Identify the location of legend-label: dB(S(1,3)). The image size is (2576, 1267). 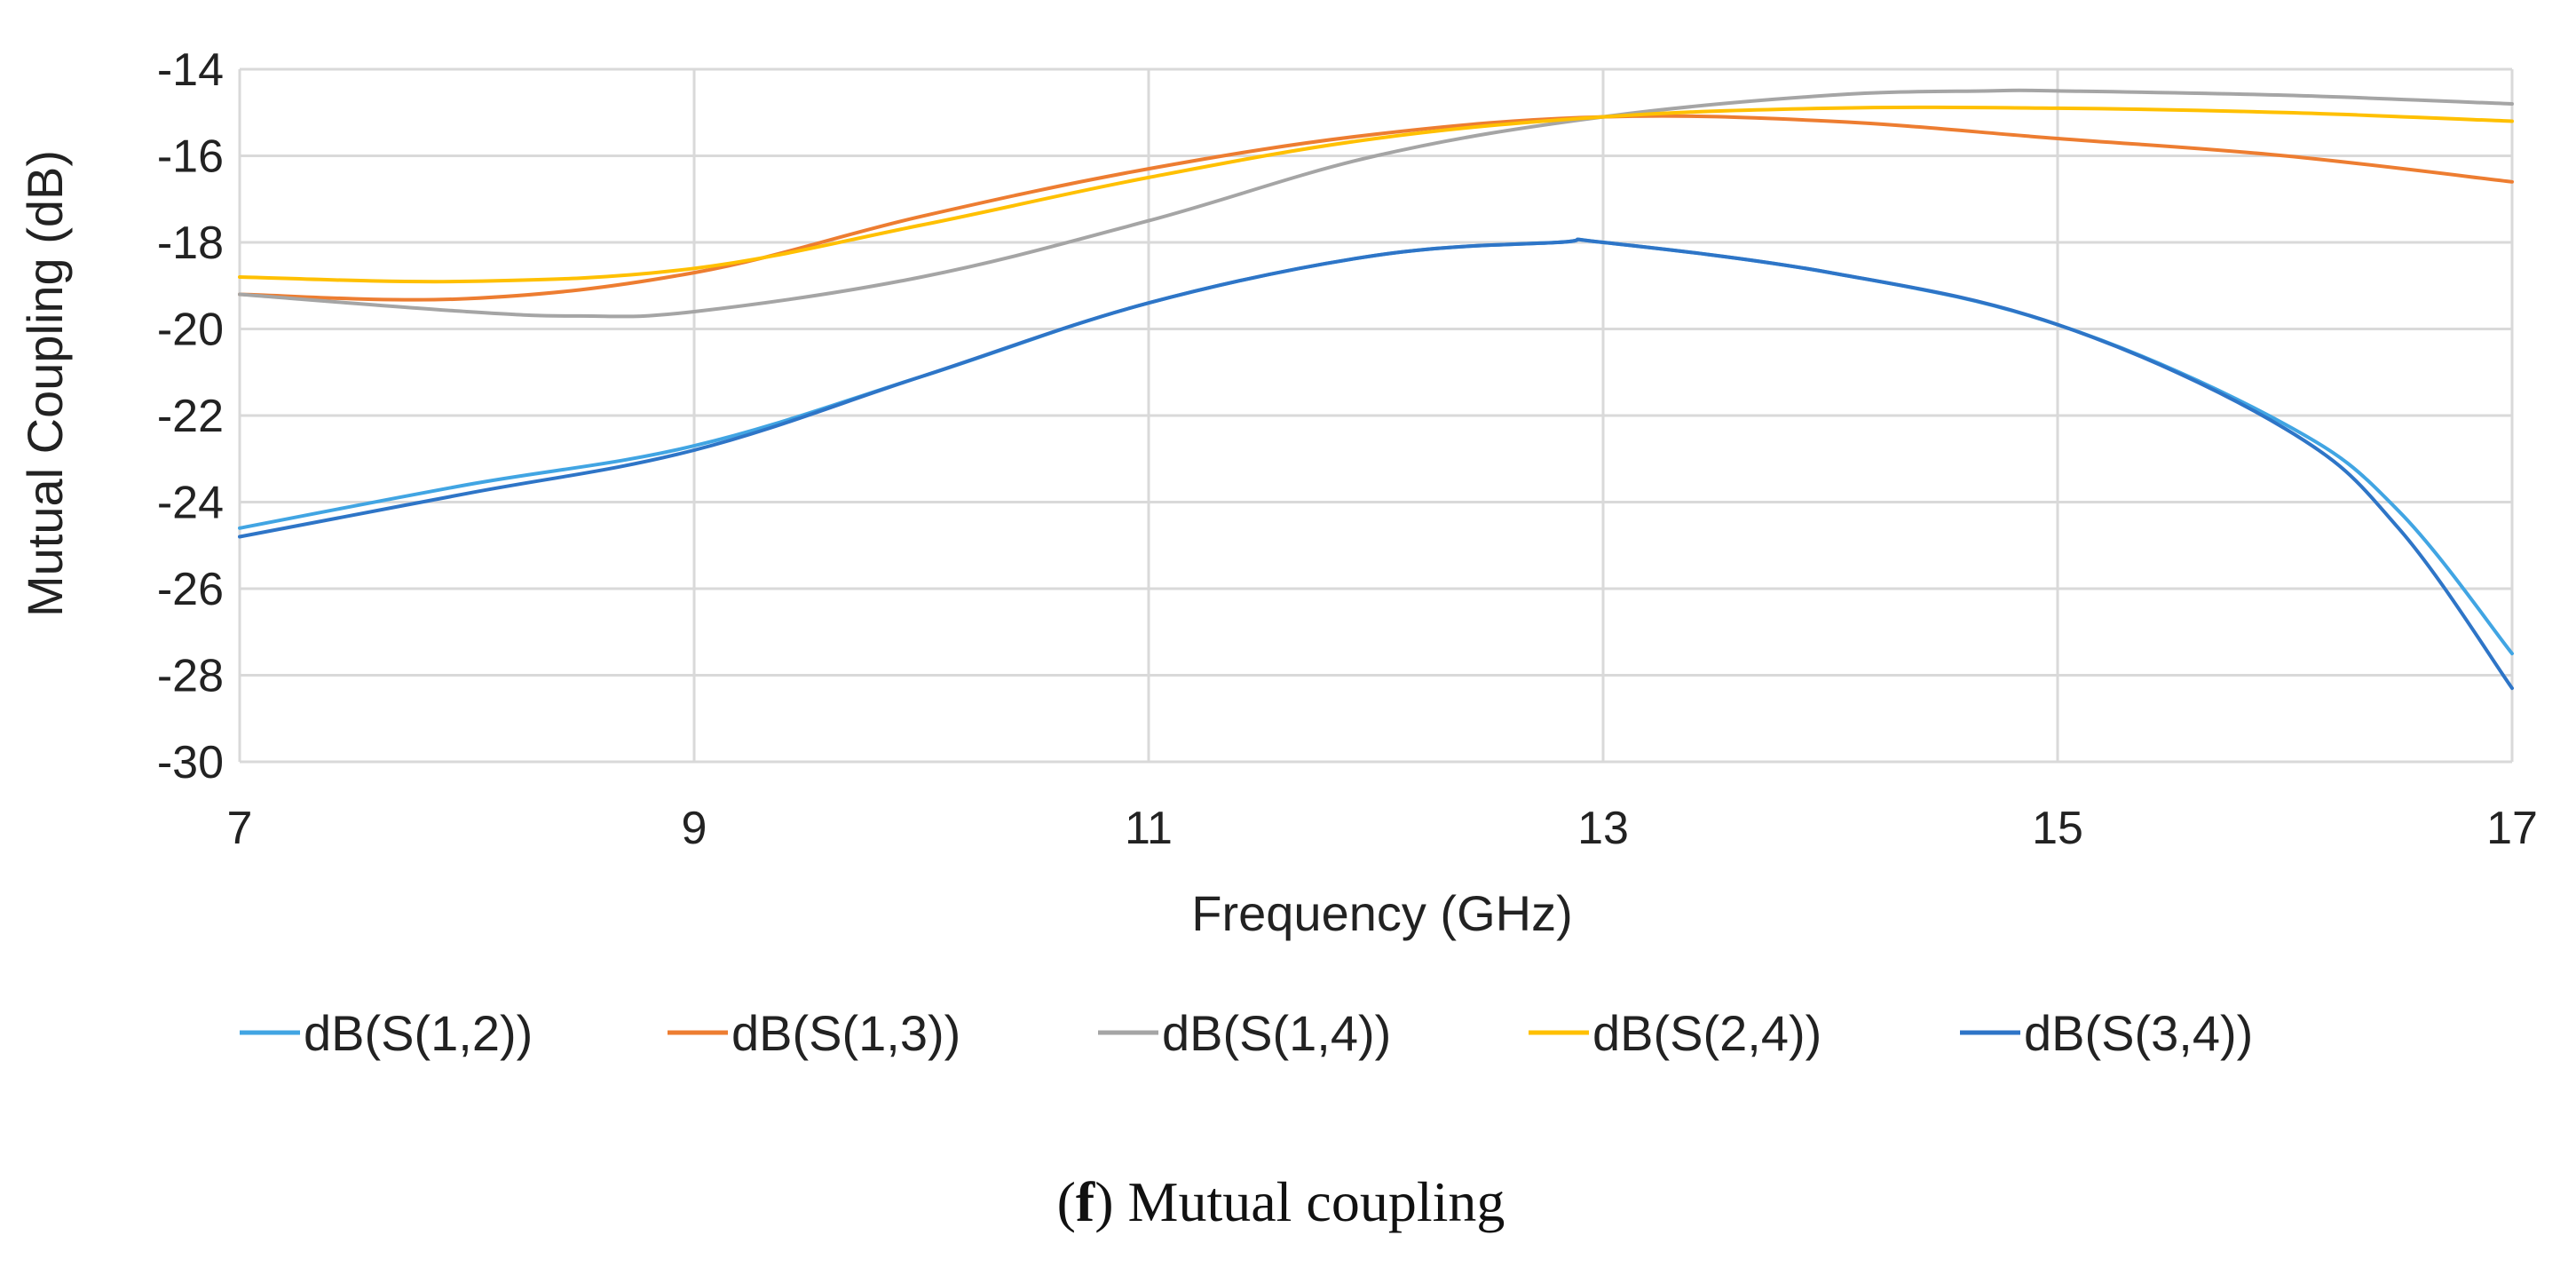
(845, 1033).